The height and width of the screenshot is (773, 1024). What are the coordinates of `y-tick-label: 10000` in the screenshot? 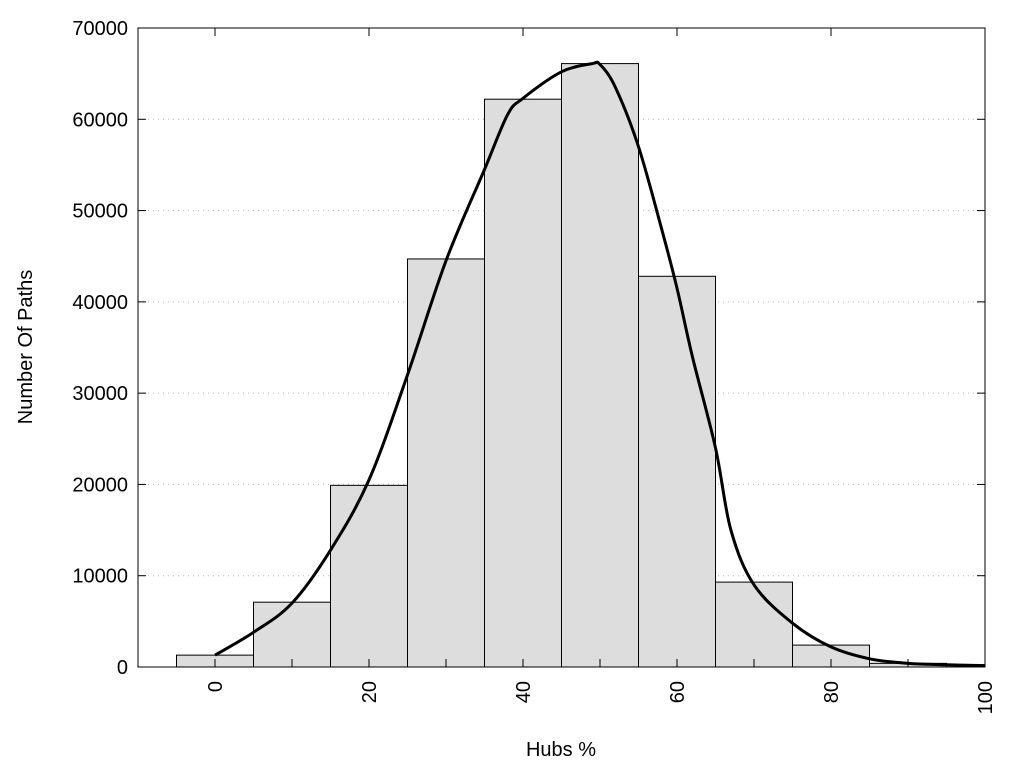 It's located at (100, 577).